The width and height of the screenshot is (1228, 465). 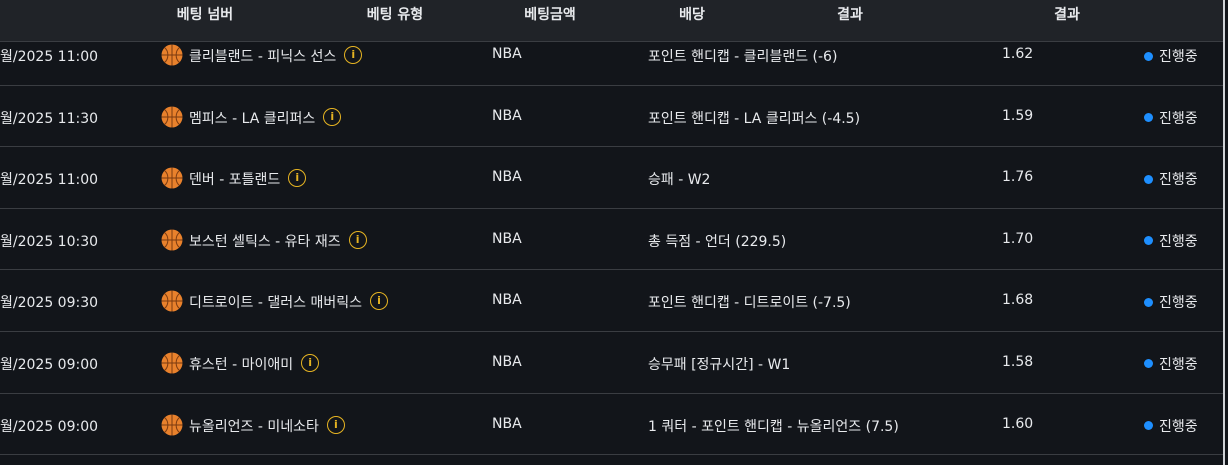 What do you see at coordinates (275, 303) in the screenshot?
I see `match-label: 디트로이트 - 댈러스 매버릭스` at bounding box center [275, 303].